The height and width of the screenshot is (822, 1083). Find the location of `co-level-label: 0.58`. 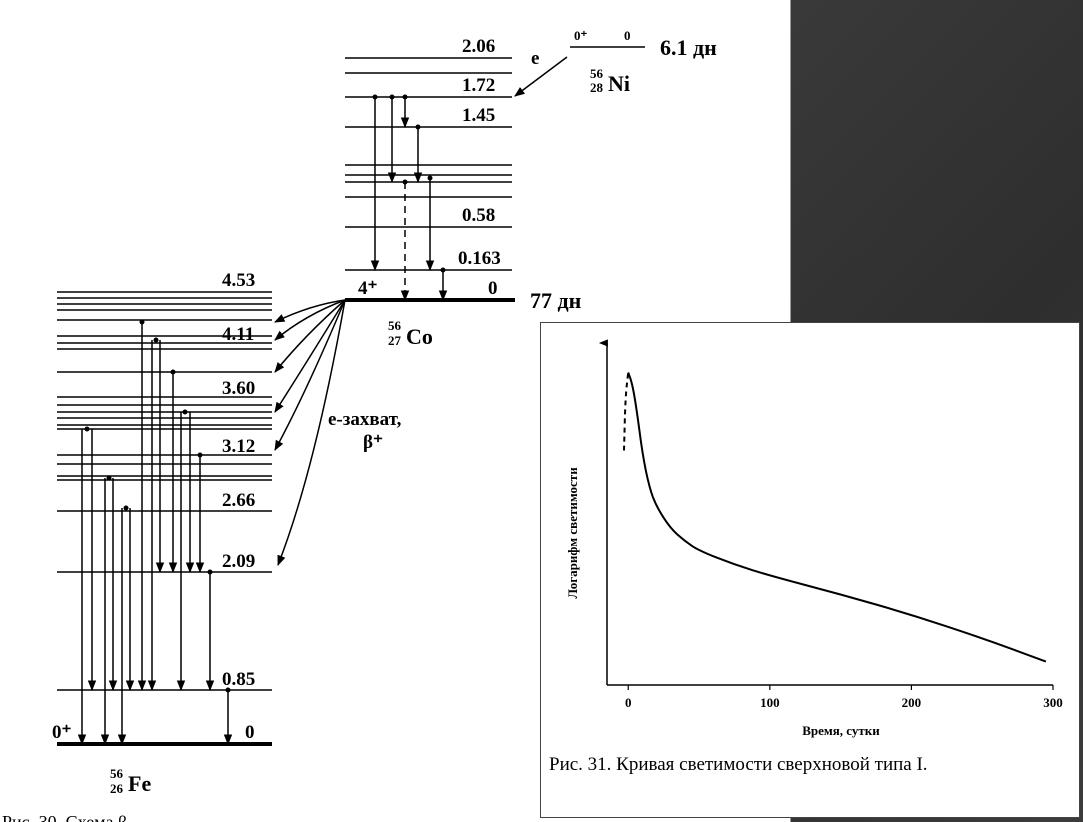

co-level-label: 0.58 is located at coordinates (478, 215).